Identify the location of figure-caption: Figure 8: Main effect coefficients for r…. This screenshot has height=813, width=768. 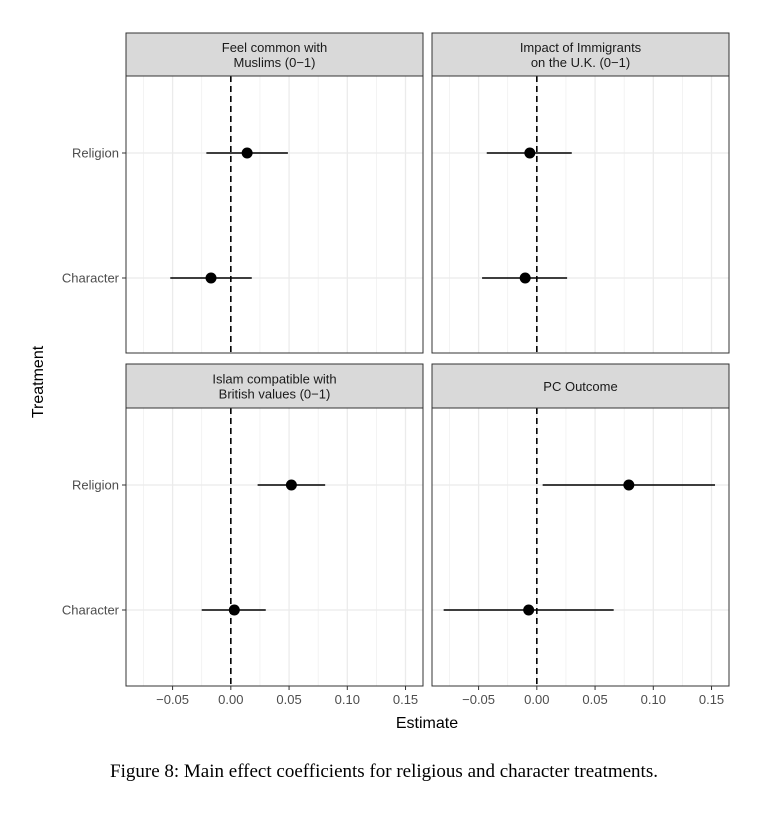
(384, 771).